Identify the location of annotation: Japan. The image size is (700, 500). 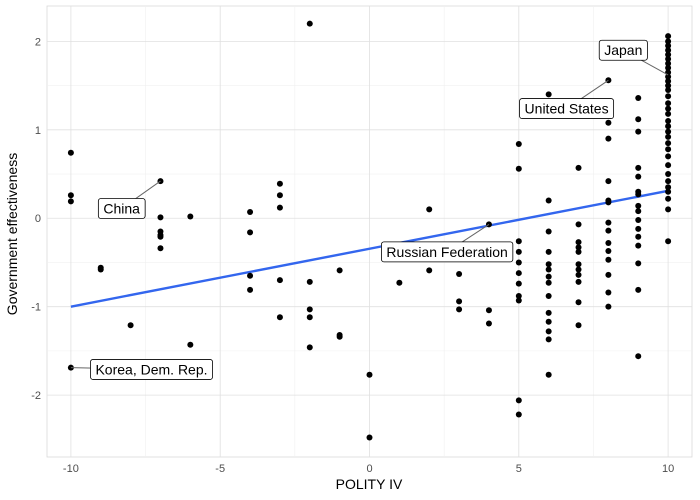
(633, 57).